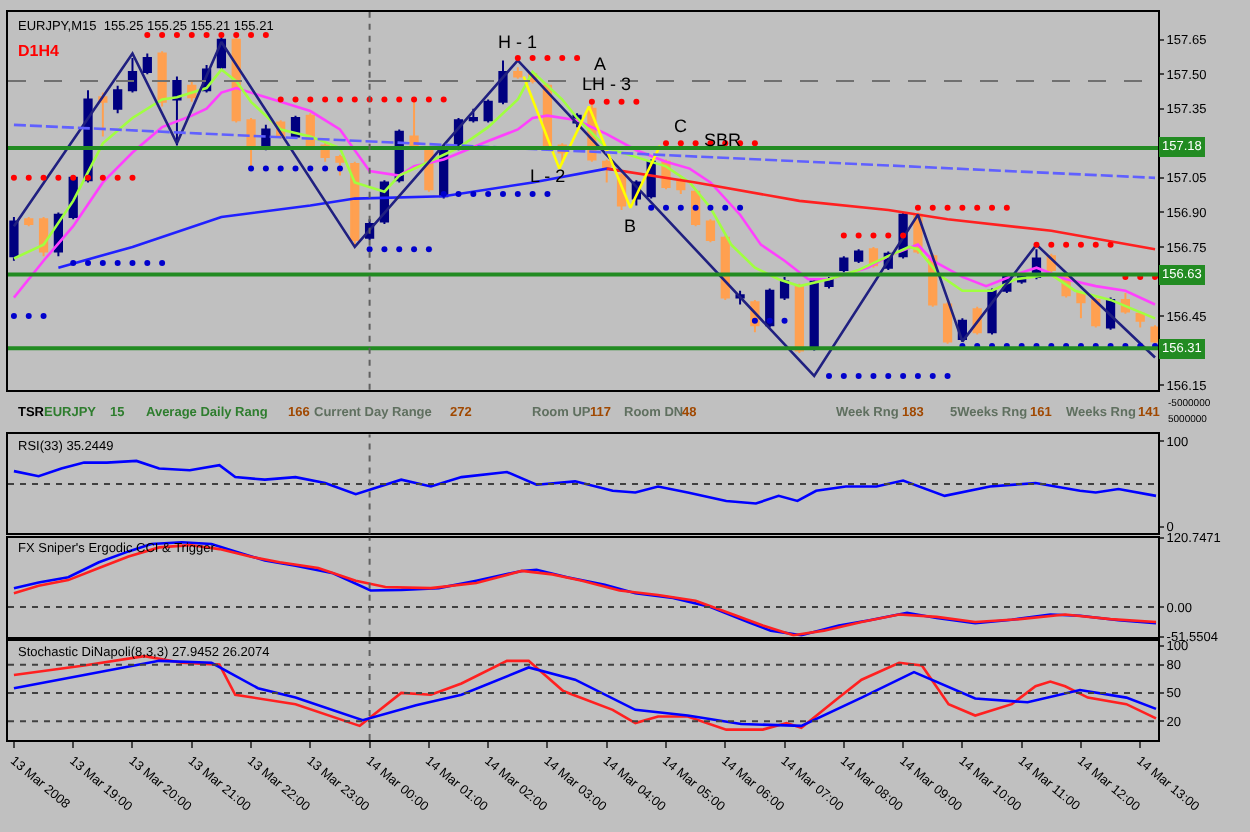  What do you see at coordinates (600, 64) in the screenshot?
I see `annotation: A` at bounding box center [600, 64].